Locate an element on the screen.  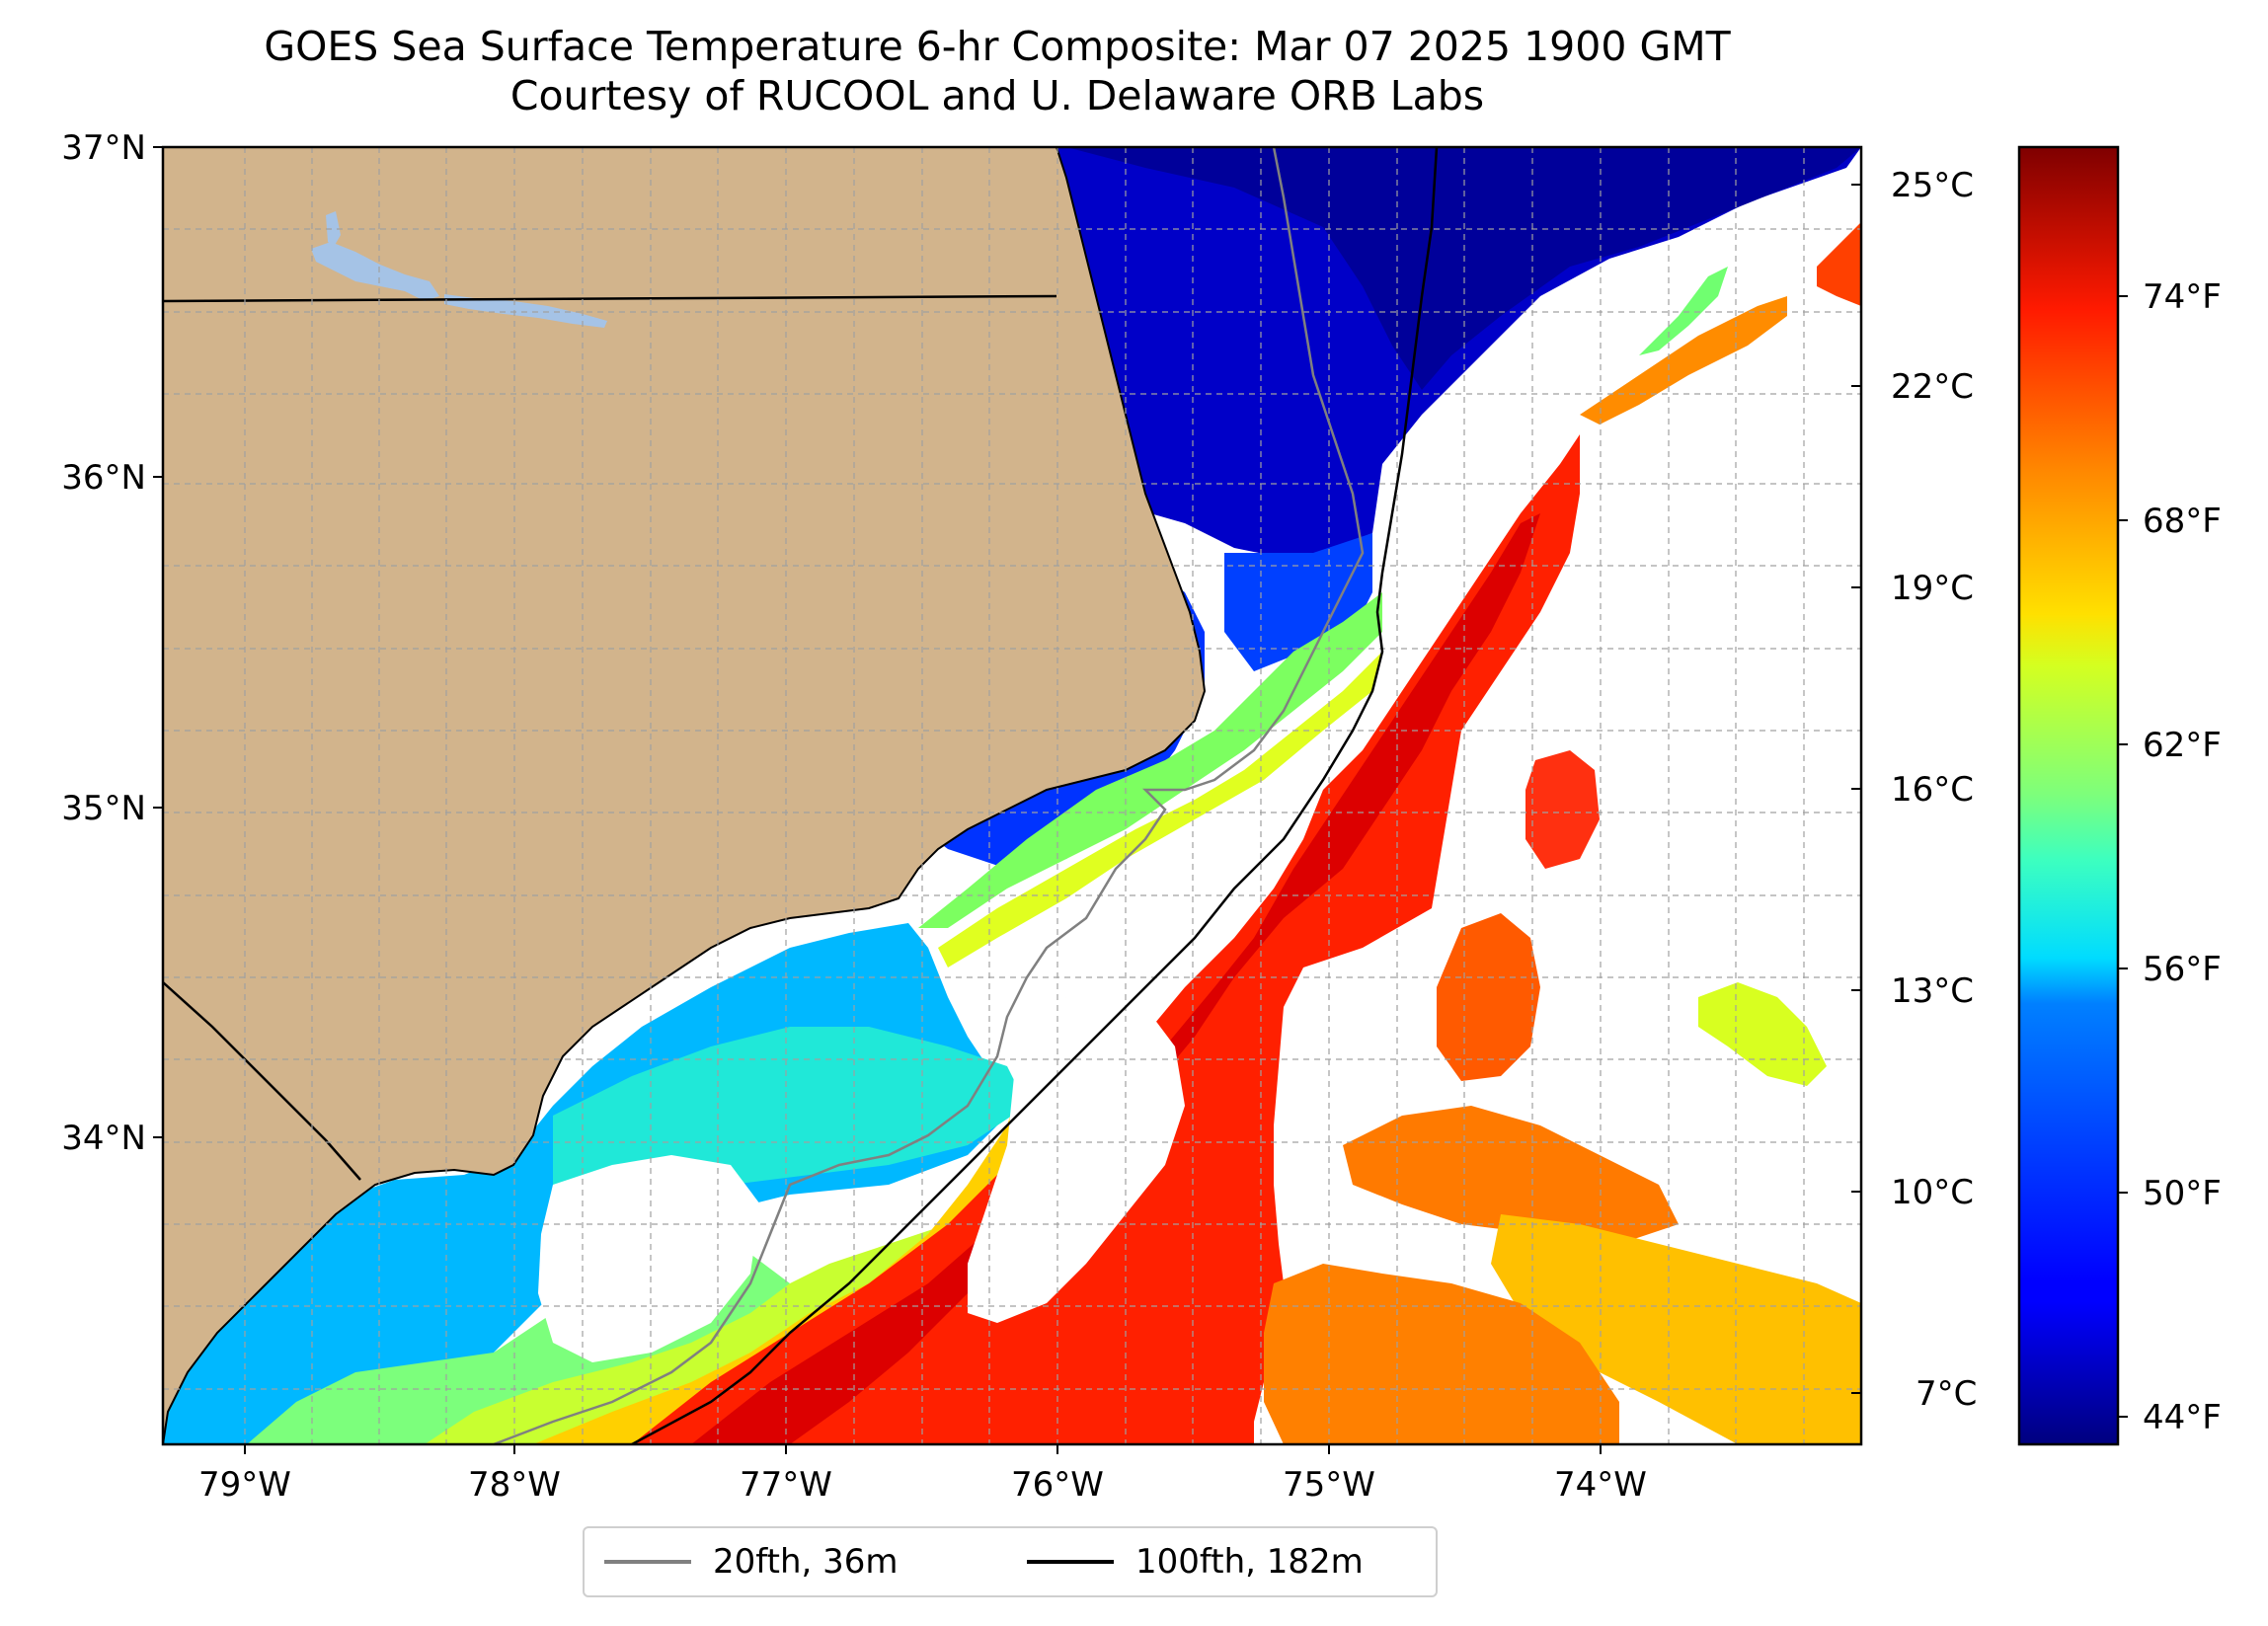
sst-shelf-yellowgreen is located at coordinates (696, 1334).